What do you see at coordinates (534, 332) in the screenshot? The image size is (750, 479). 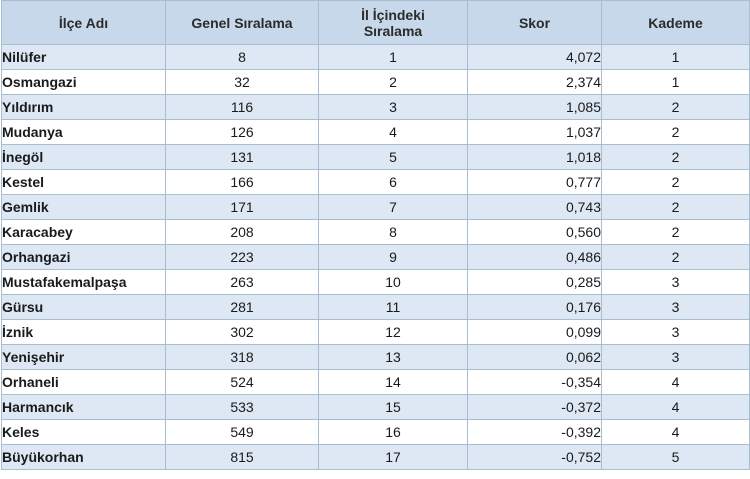 I see `score-cell: 0,099` at bounding box center [534, 332].